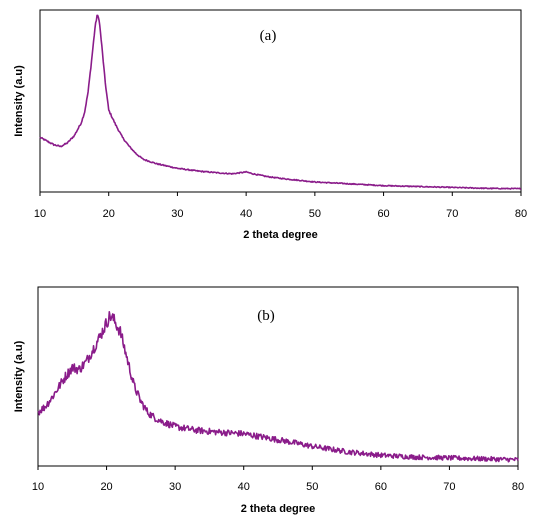  I want to click on panel-label: (a), so click(268, 36).